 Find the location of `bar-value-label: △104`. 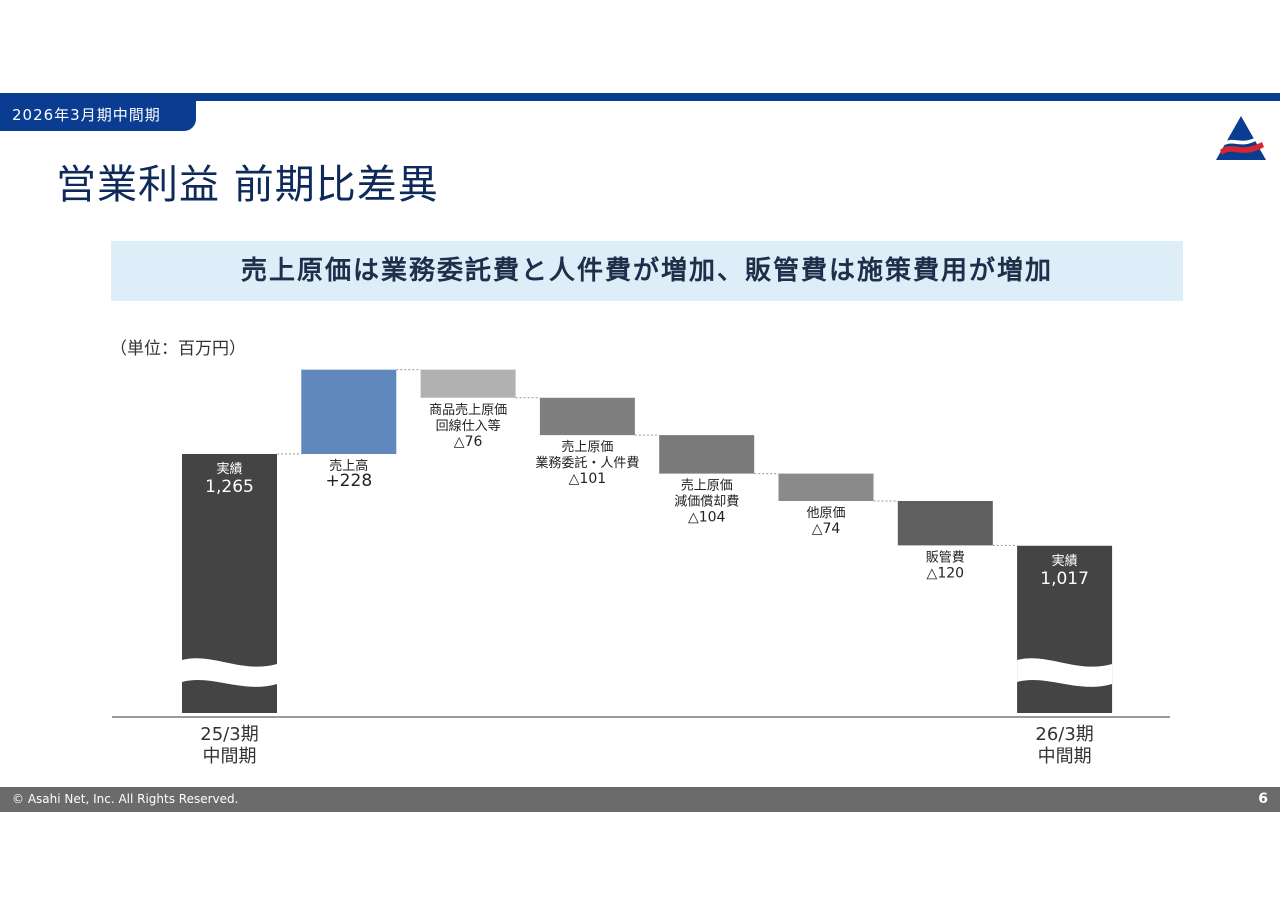

bar-value-label: △104 is located at coordinates (707, 518).